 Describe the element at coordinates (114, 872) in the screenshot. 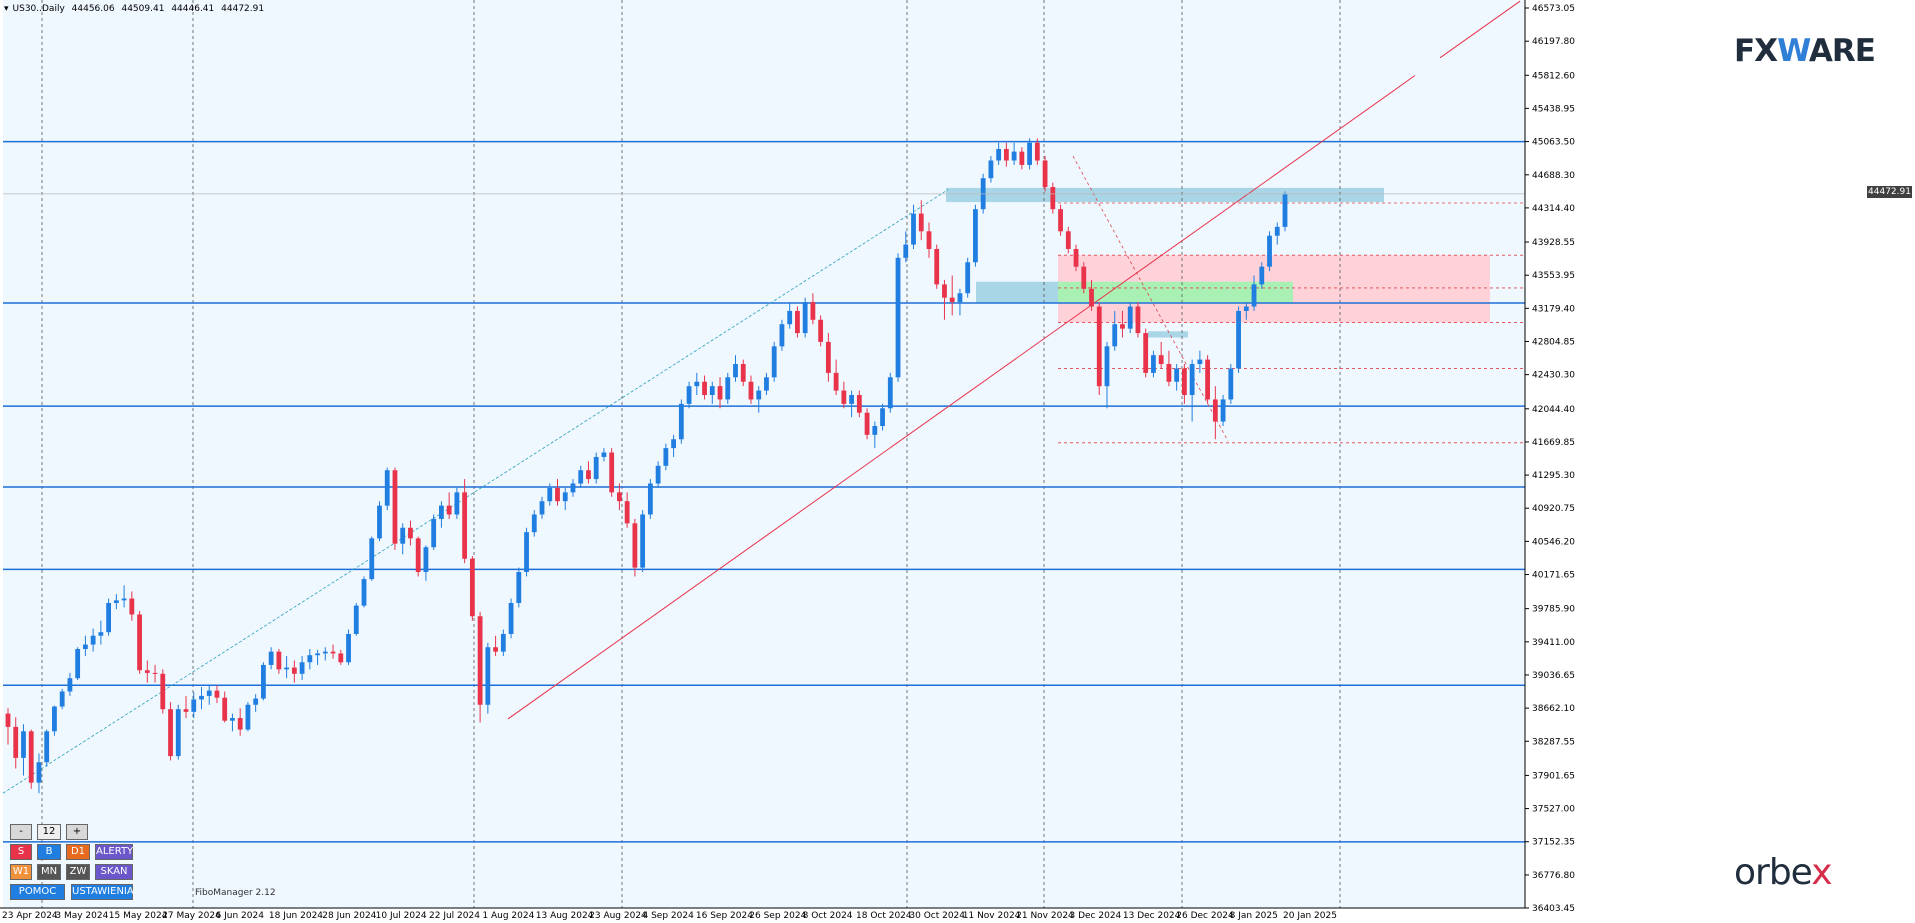

I see `panel-button-skan: SKAN` at that location.